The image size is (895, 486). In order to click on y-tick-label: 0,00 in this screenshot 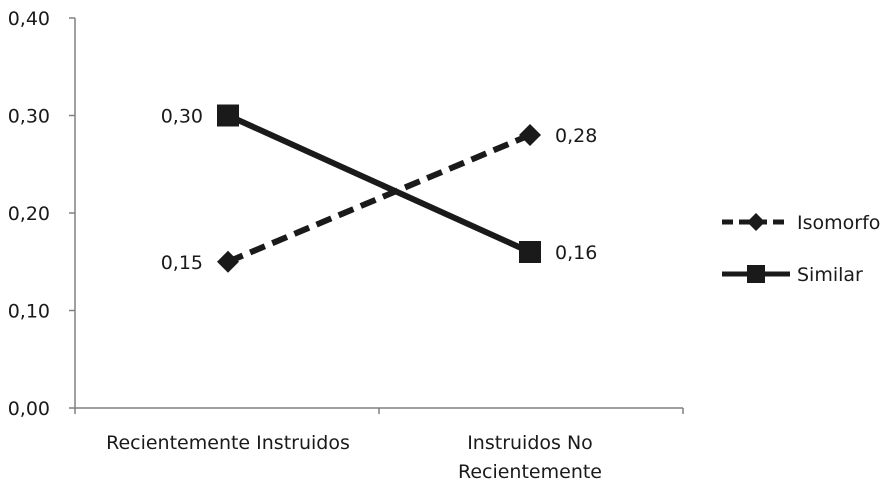, I will do `click(29, 409)`.